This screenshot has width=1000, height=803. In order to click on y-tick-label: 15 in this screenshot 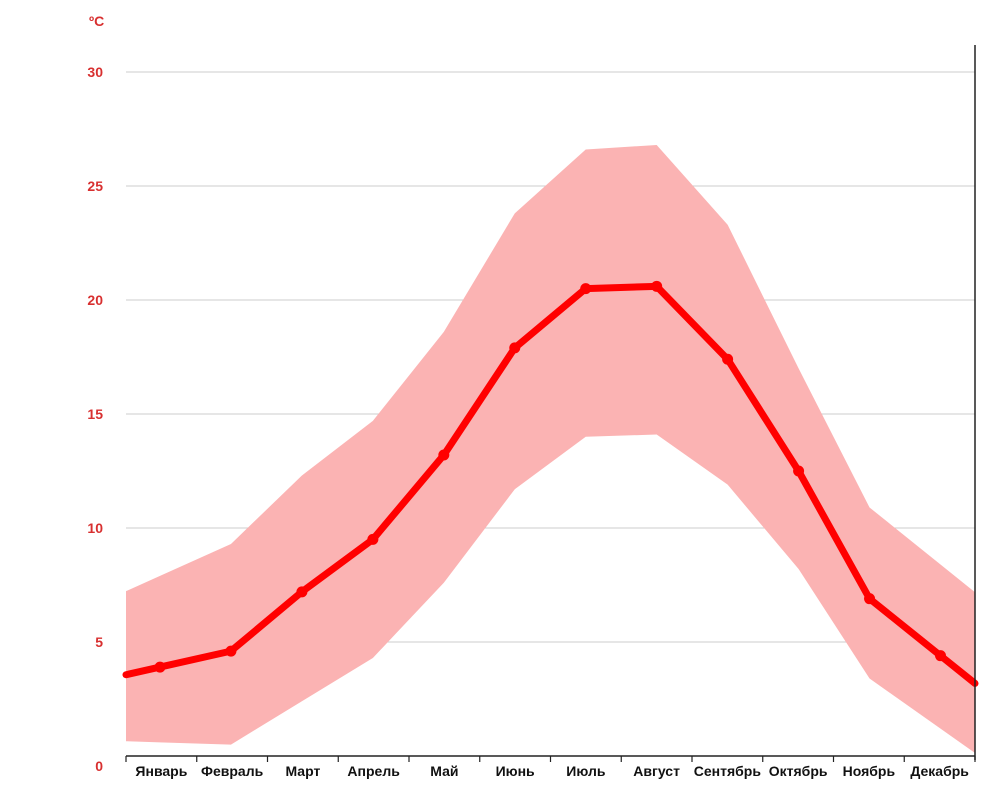, I will do `click(95, 414)`.